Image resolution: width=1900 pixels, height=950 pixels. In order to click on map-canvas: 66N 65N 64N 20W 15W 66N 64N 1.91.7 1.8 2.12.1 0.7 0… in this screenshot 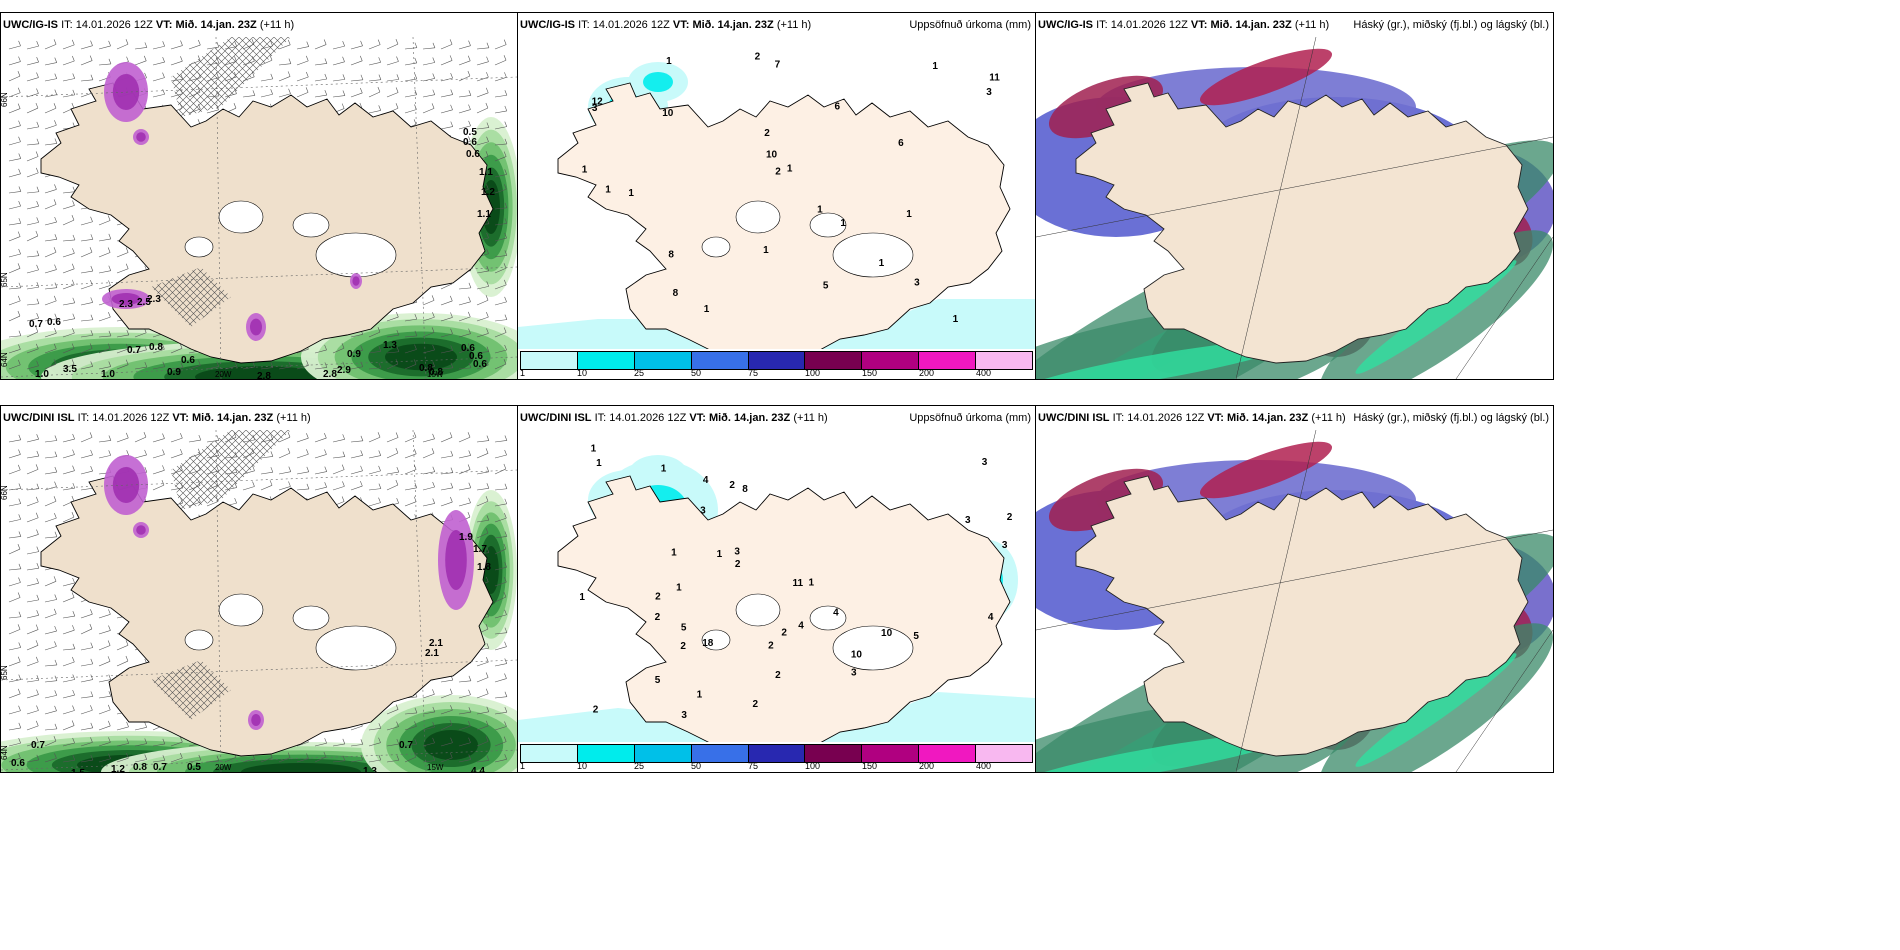, I will do `click(259, 601)`.